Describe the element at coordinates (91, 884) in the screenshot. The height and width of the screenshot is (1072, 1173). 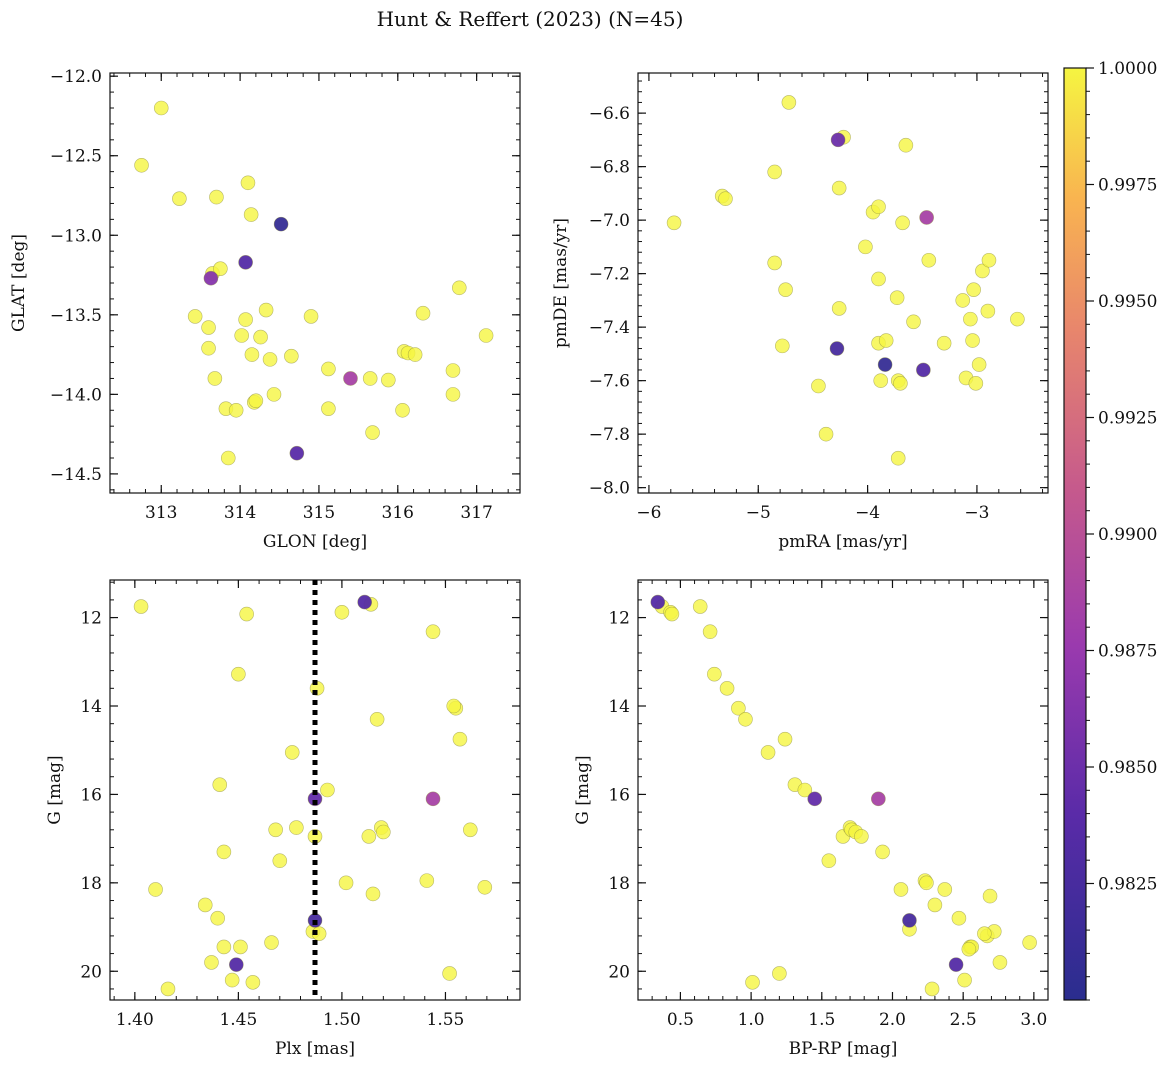
I see `y-tick-label: 18` at that location.